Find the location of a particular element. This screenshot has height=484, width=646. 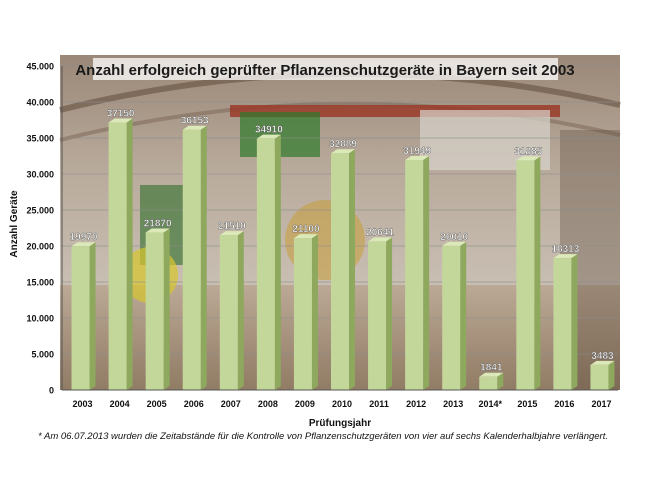

y-tick-label: 45.000 is located at coordinates (40, 67).